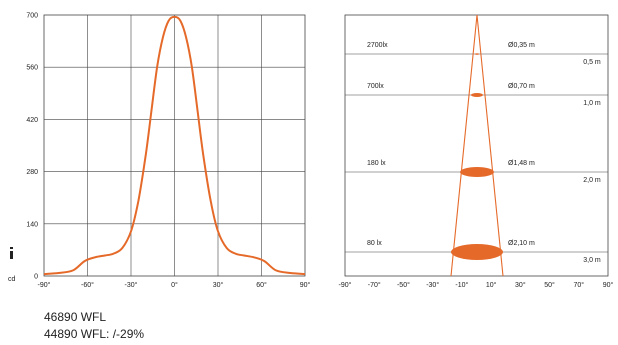 This screenshot has width=618, height=345. What do you see at coordinates (44, 285) in the screenshot?
I see `intensity-x-tick-label: -90°` at bounding box center [44, 285].